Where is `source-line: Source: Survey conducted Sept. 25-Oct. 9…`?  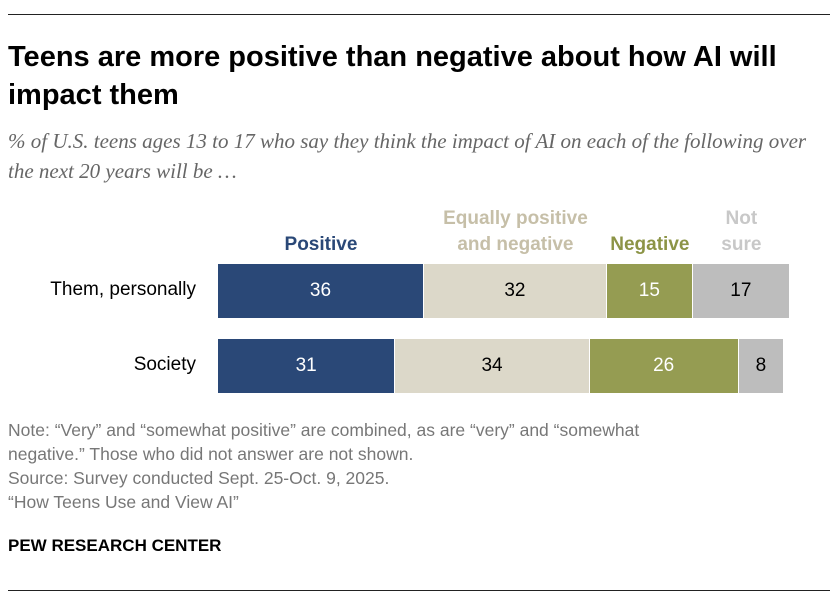 source-line: Source: Survey conducted Sept. 25-Oct. 9… is located at coordinates (199, 478).